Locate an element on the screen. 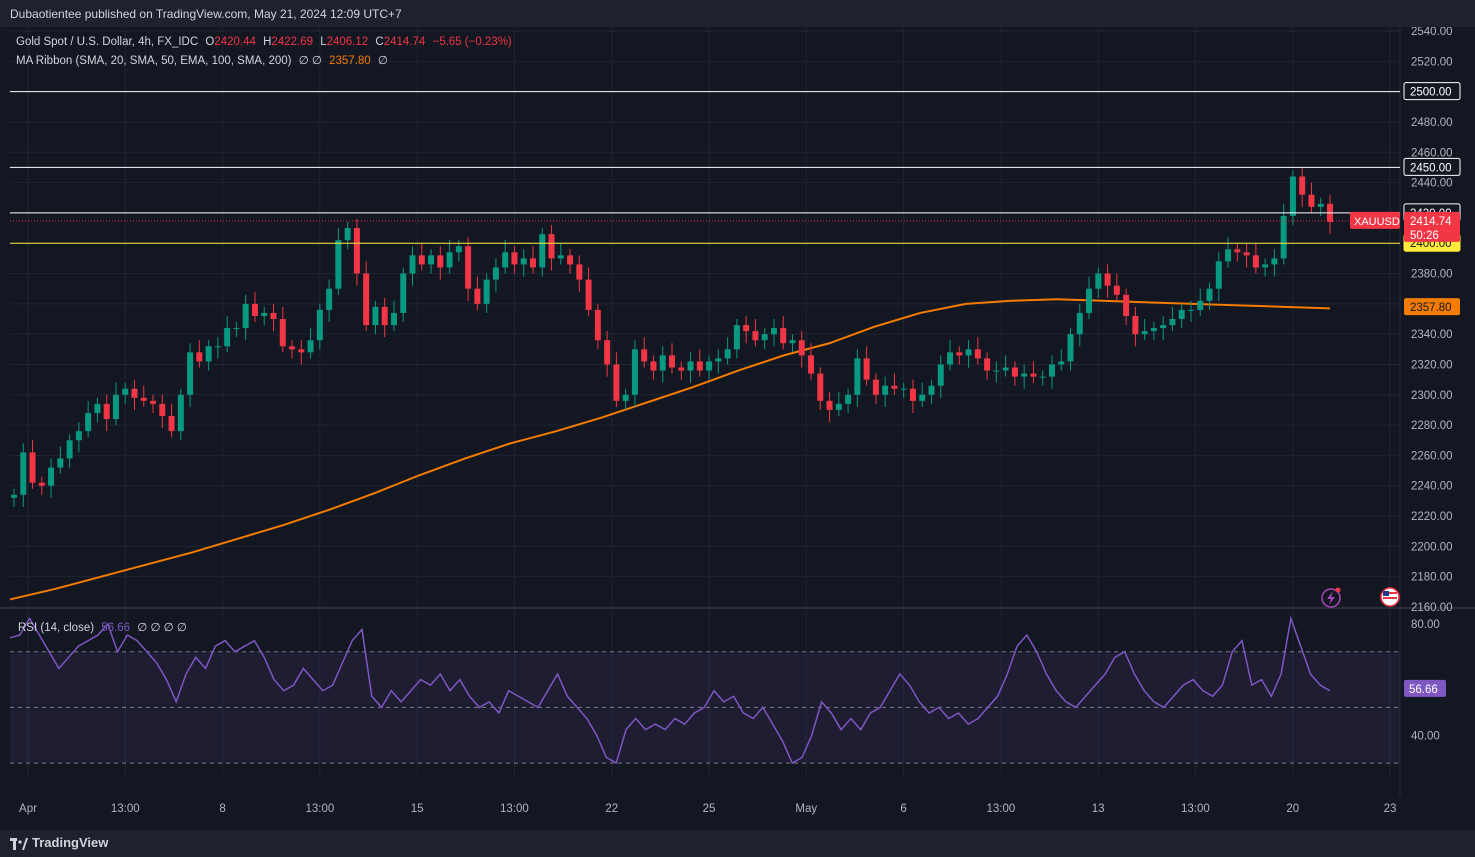 This screenshot has height=857, width=1475. symbol-tag is located at coordinates (1375, 220).